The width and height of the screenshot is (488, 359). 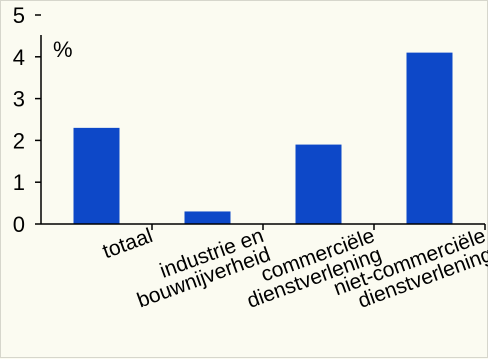 I want to click on x-tick-label: totaal, so click(x=128, y=243).